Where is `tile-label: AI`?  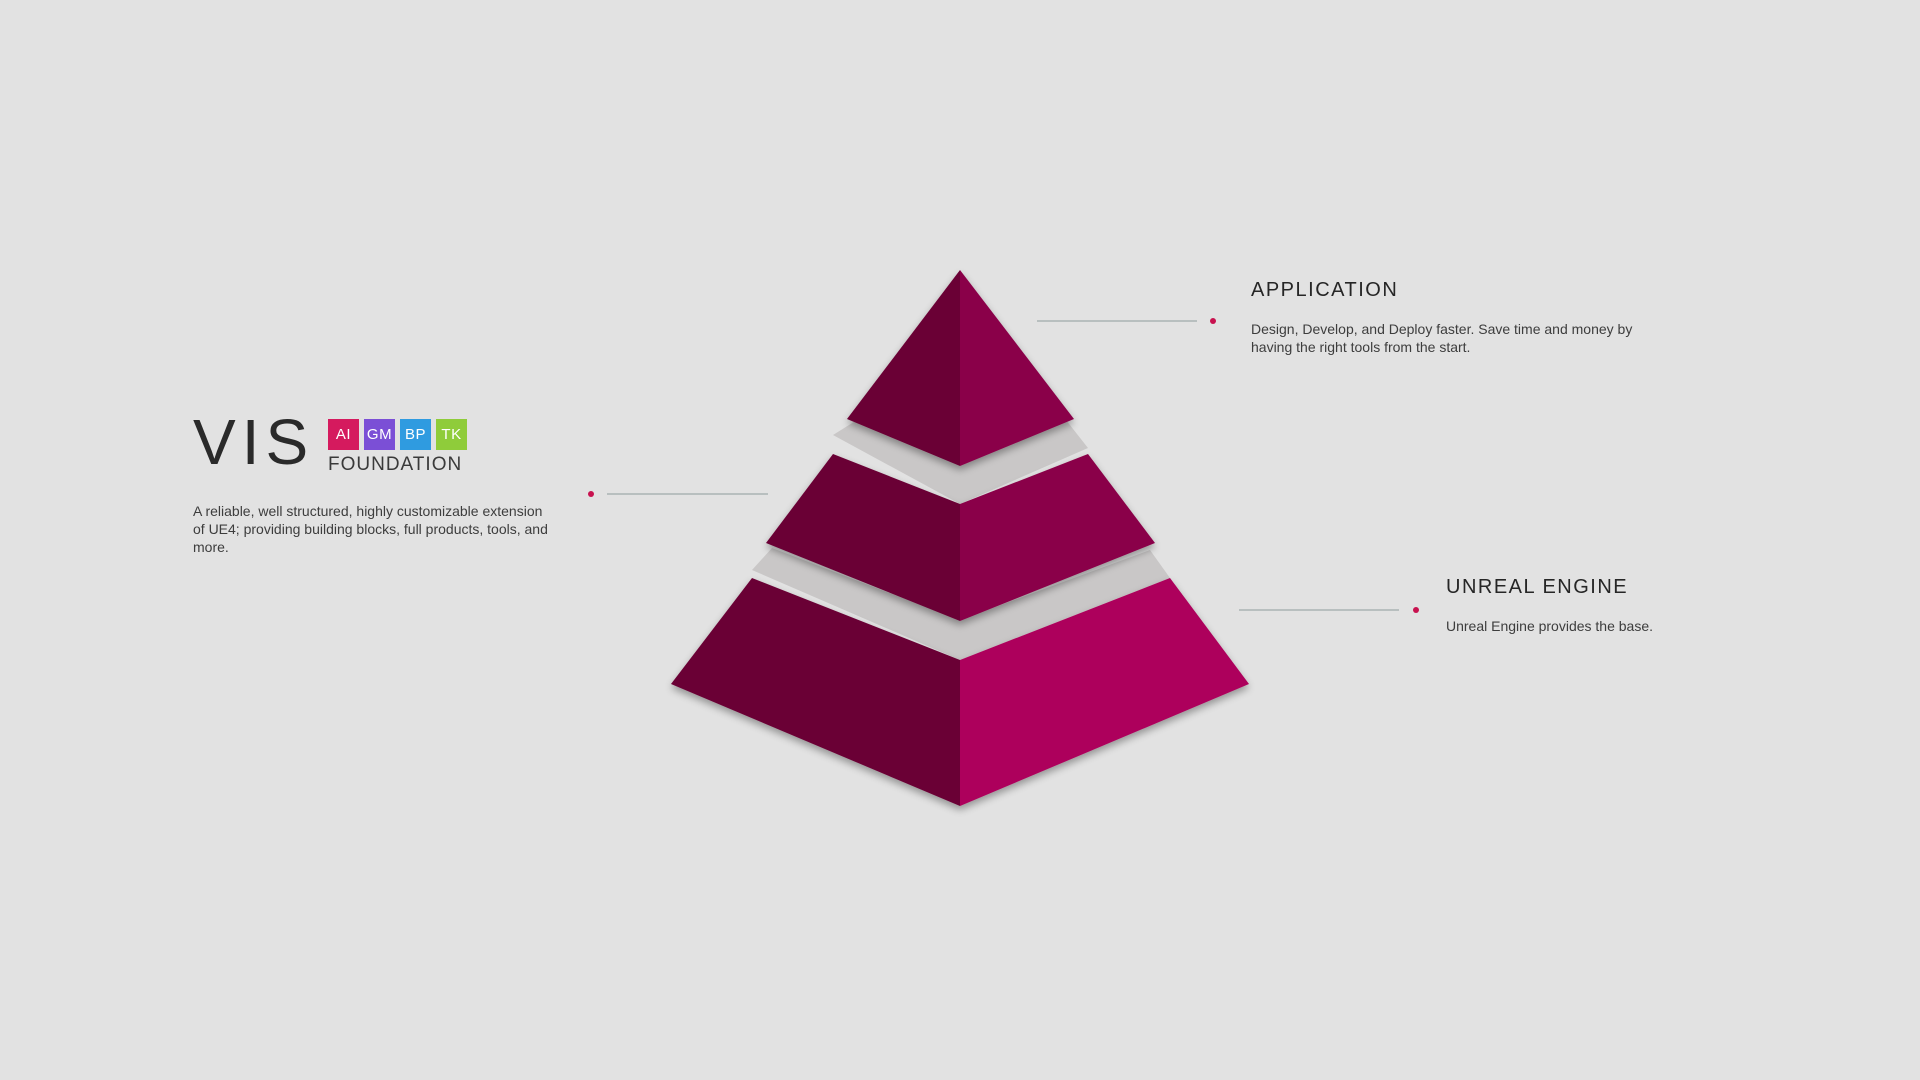 tile-label: AI is located at coordinates (343, 434).